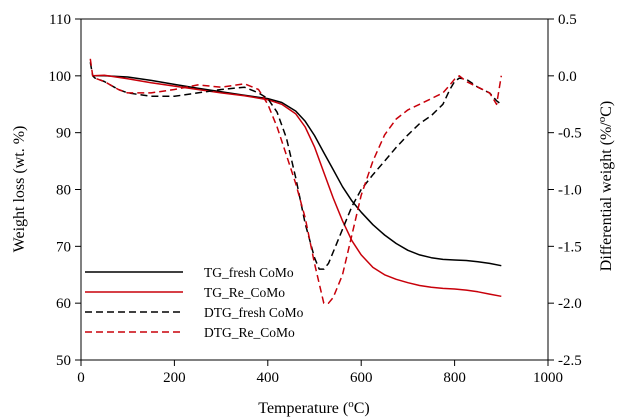  I want to click on legend-label: TG_Re_CoMo, so click(244, 292).